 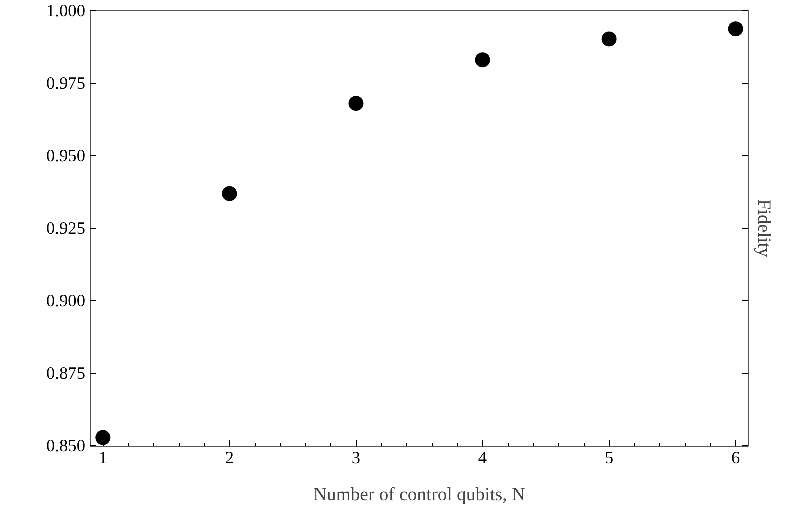 What do you see at coordinates (66, 446) in the screenshot?
I see `y-tick-label: 0.850` at bounding box center [66, 446].